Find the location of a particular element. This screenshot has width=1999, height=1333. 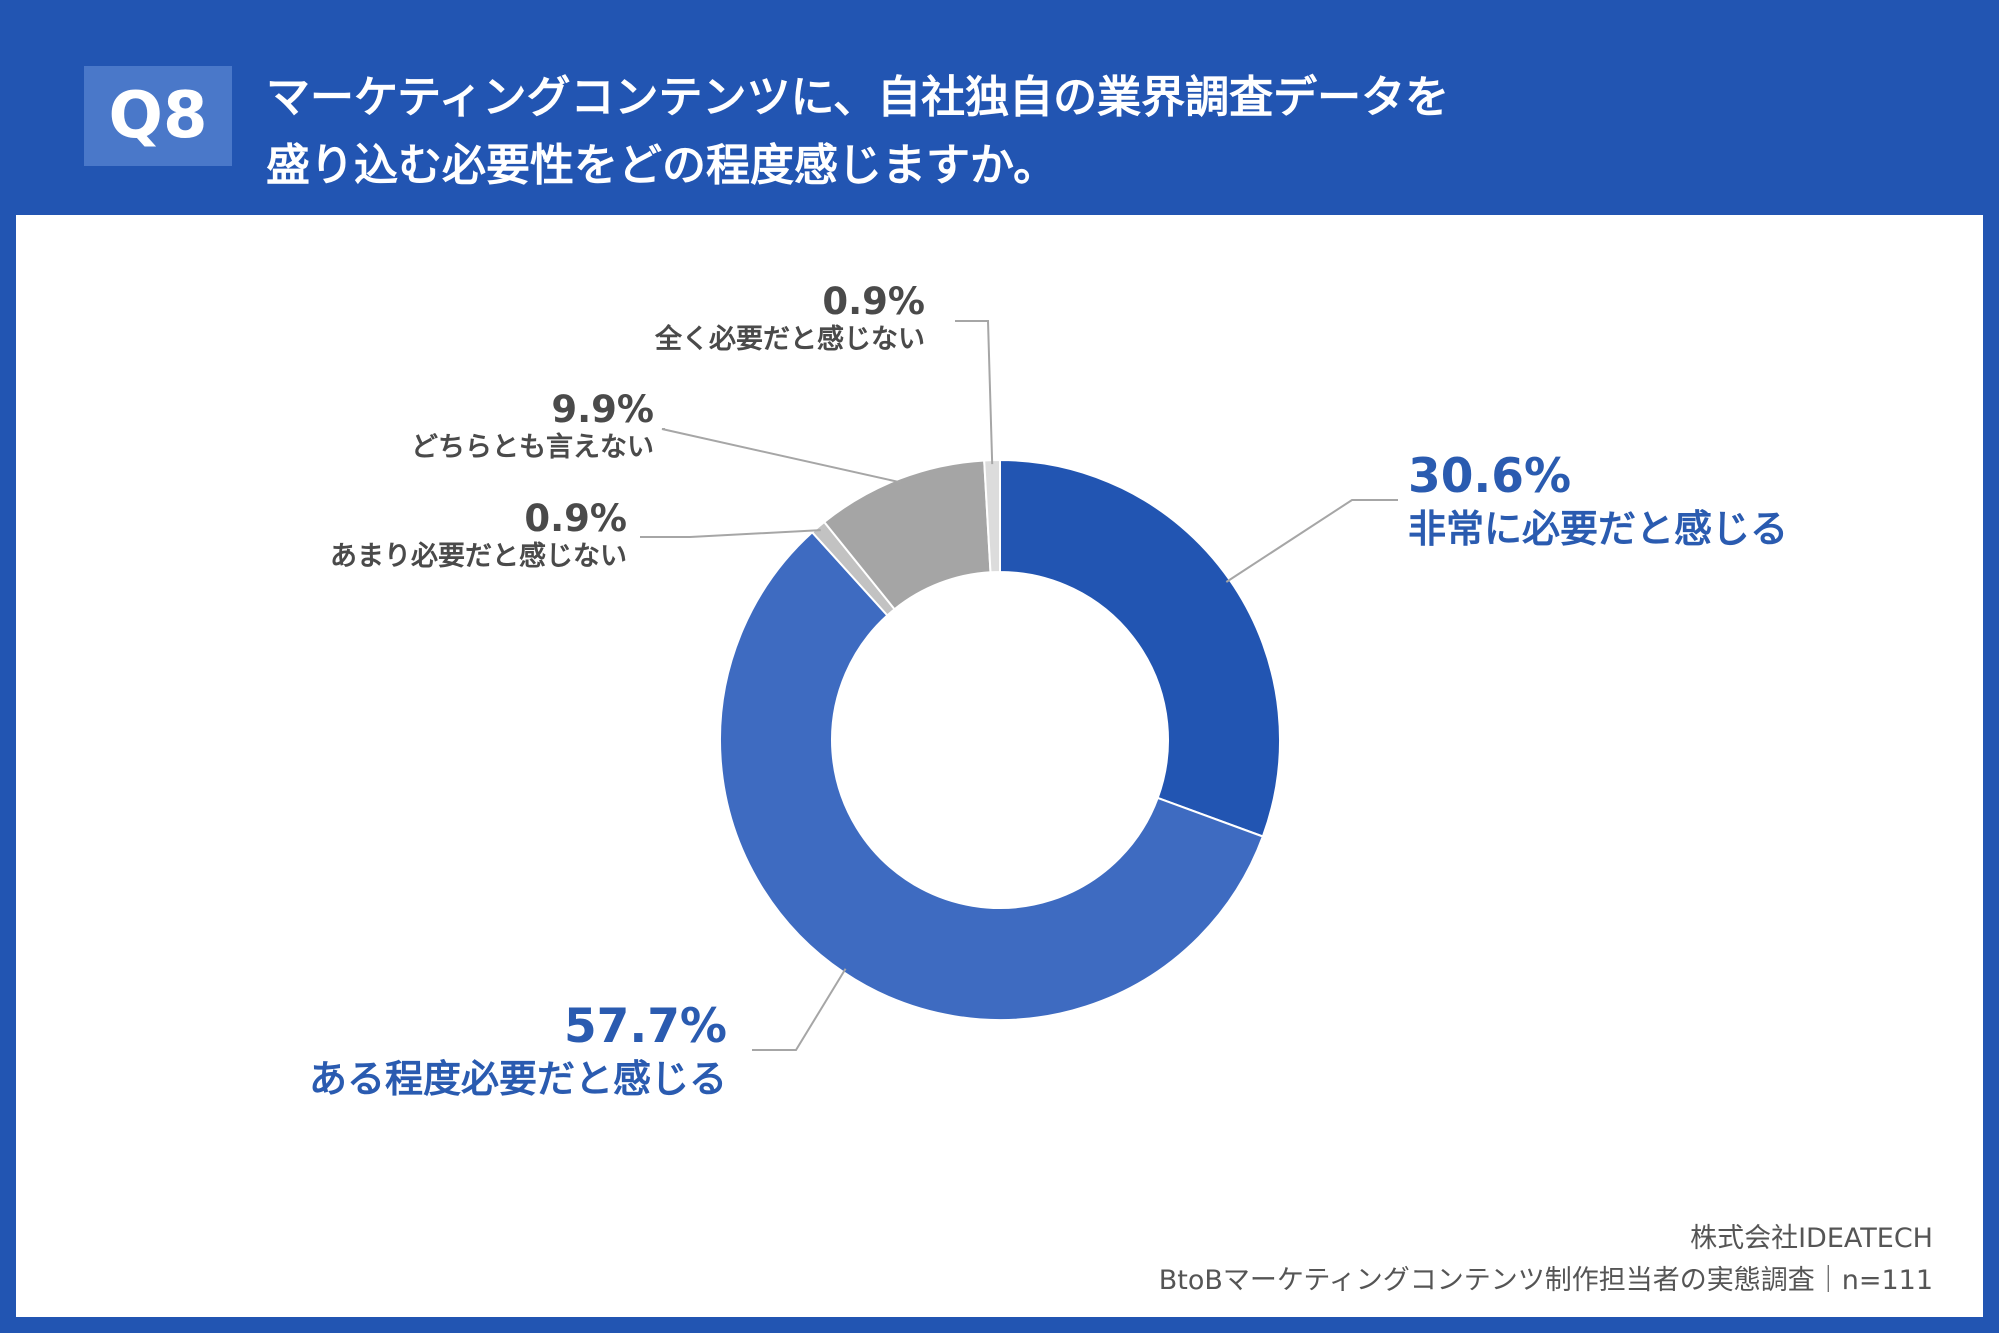

label-somewhat-necessary: 57.7% ある程度必要だと感じる is located at coordinates (518, 1052).